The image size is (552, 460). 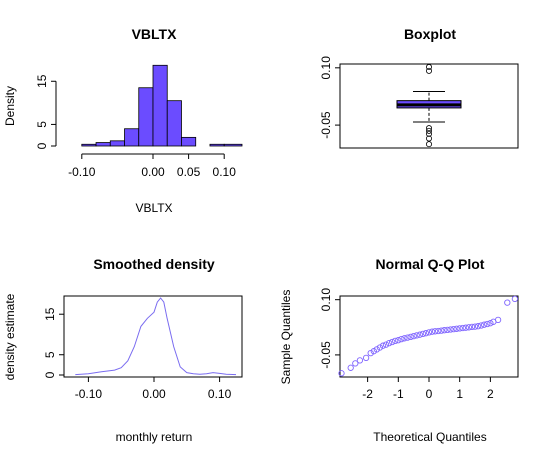 What do you see at coordinates (50, 354) in the screenshot?
I see `density-y-tick-label: 5` at bounding box center [50, 354].